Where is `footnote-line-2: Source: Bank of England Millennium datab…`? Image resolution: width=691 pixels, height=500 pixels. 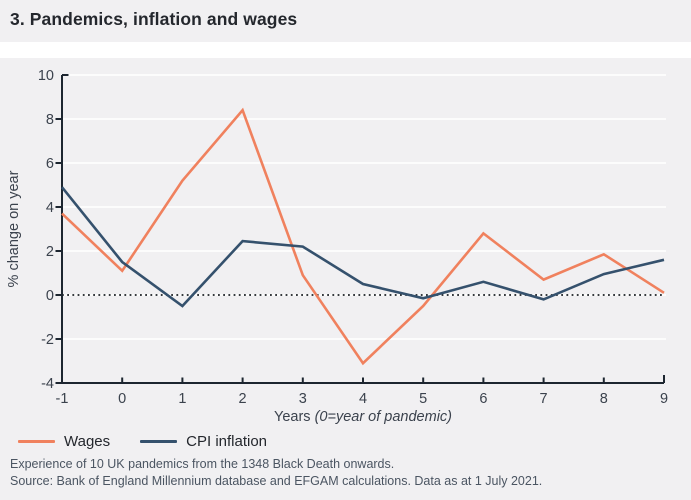
footnote-line-2: Source: Bank of England Millennium datab… is located at coordinates (276, 480).